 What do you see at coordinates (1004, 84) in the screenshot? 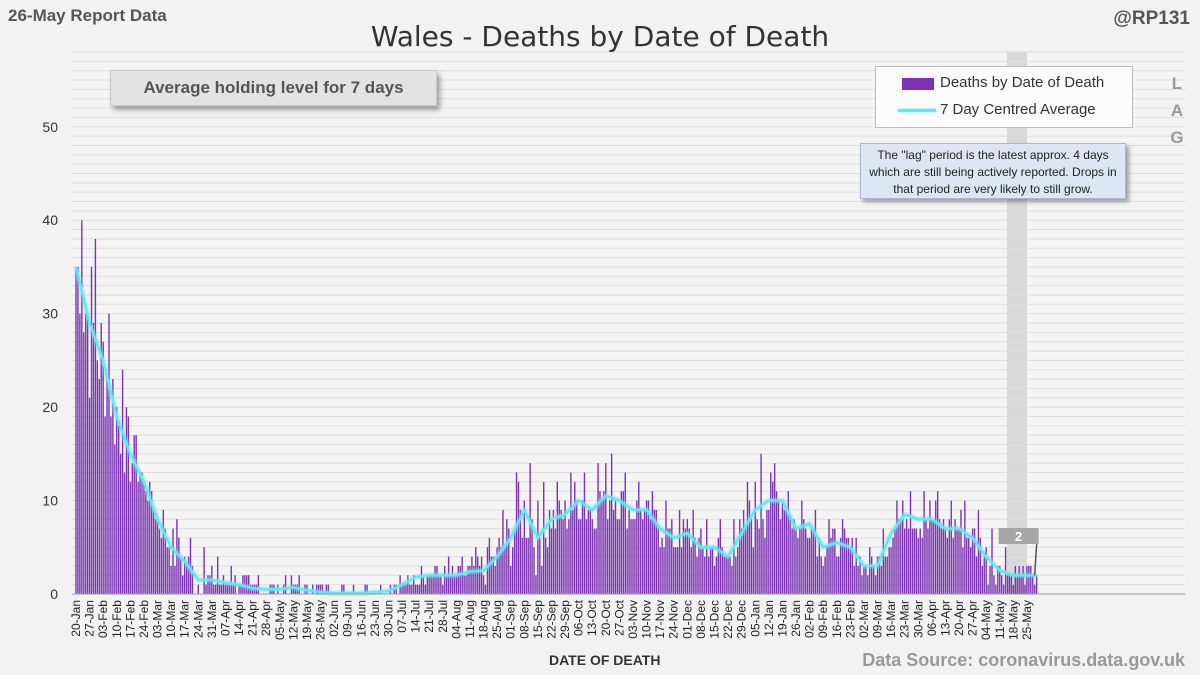
I see `legend-item-bars: Deaths by Date of Death` at bounding box center [1004, 84].